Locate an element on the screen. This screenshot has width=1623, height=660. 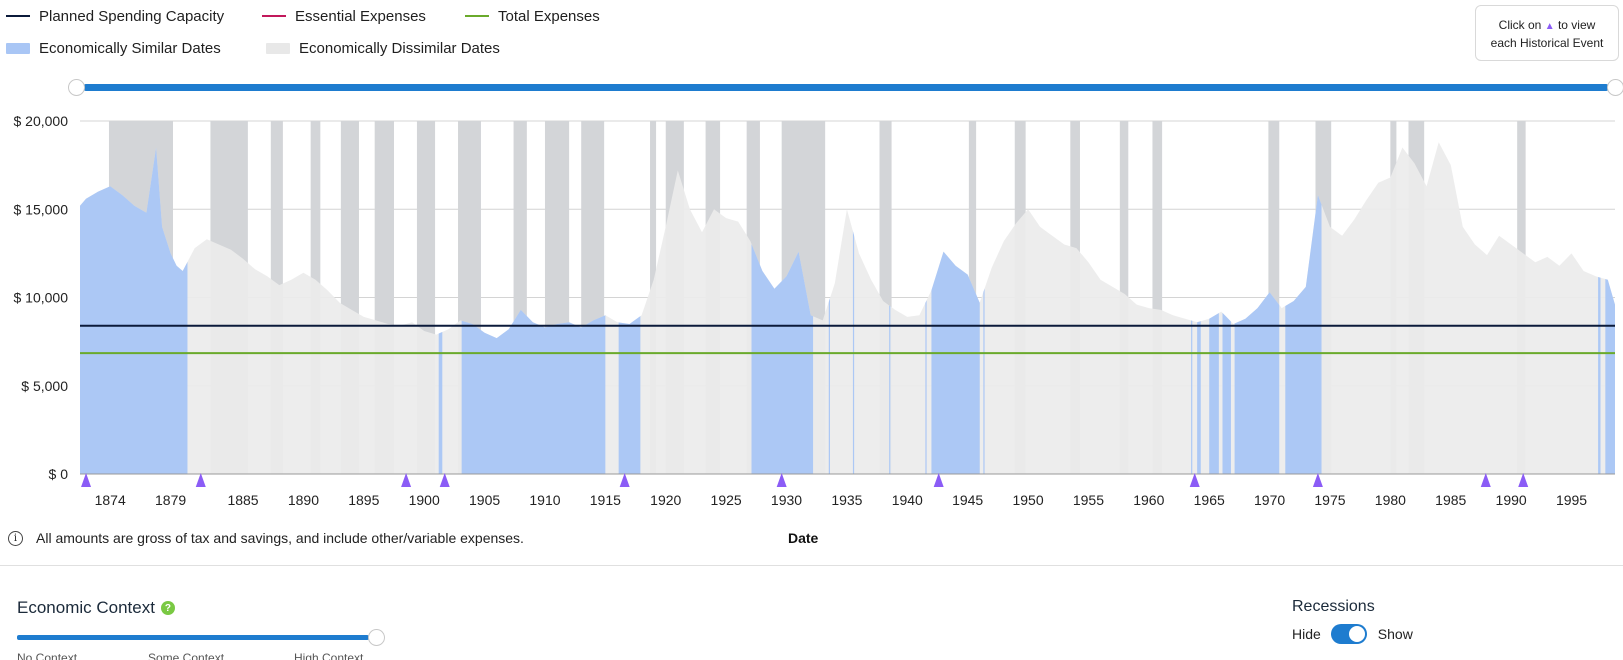
question-icon: ? is located at coordinates (167, 608).